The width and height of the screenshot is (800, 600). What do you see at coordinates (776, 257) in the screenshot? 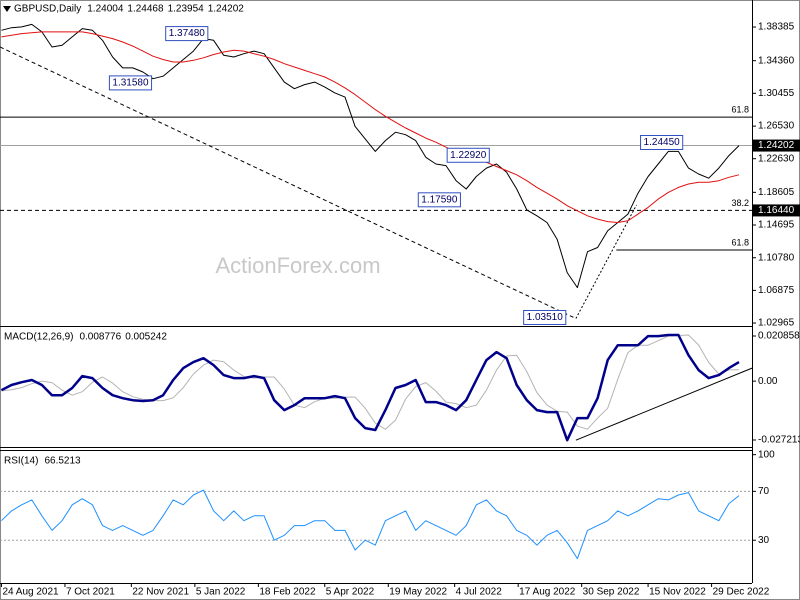
I see `y-tick-label: 1.10780` at bounding box center [776, 257].